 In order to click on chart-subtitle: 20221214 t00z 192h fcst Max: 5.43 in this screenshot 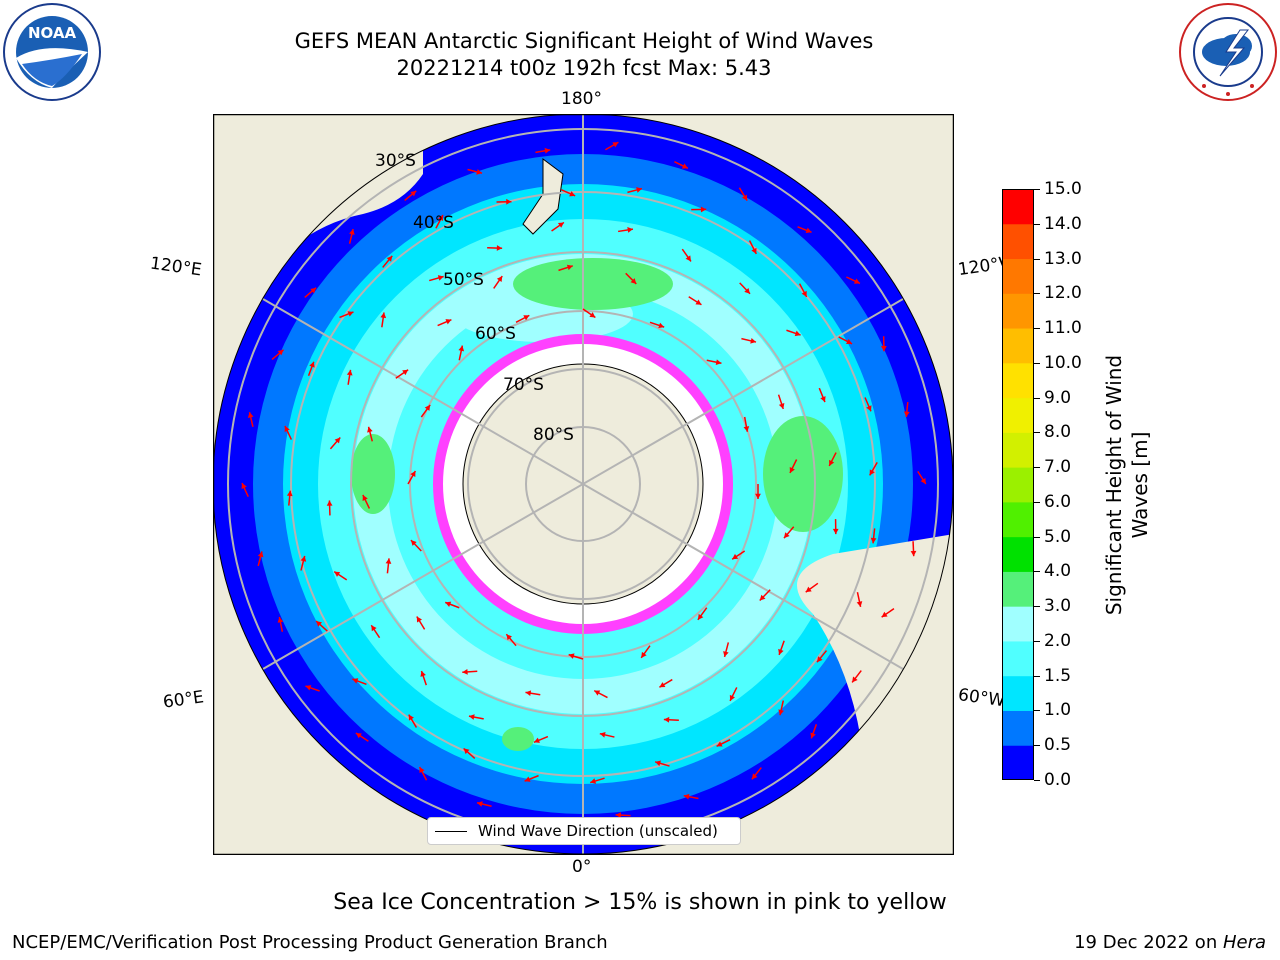, I will do `click(584, 68)`.